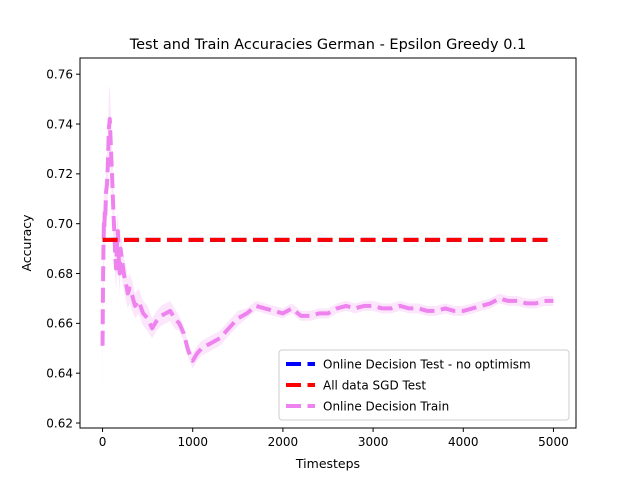  I want to click on y-tick-label: 0.66, so click(59, 324).